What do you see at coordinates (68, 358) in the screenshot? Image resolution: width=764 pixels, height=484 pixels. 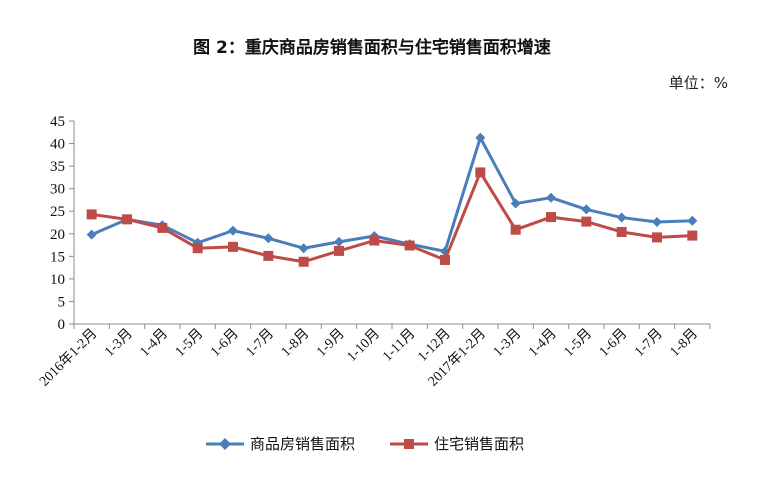 I see `x-tick-label: 2016年1-2月` at bounding box center [68, 358].